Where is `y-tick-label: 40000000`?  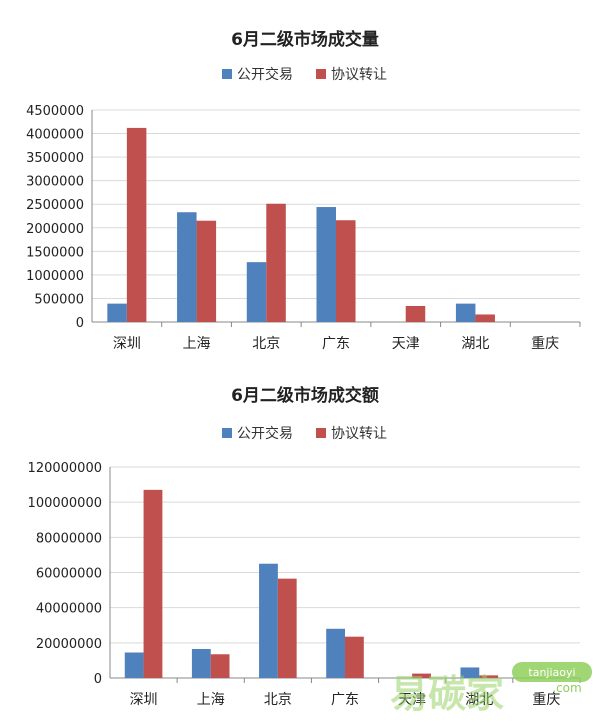 y-tick-label: 40000000 is located at coordinates (69, 609).